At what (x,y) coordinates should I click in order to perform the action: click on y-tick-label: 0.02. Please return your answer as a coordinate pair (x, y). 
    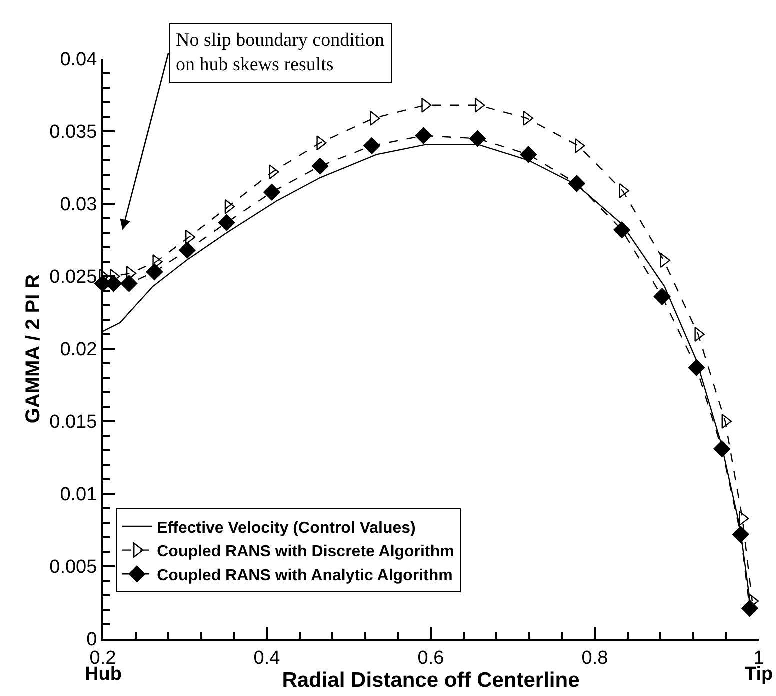
    Looking at the image, I should click on (79, 350).